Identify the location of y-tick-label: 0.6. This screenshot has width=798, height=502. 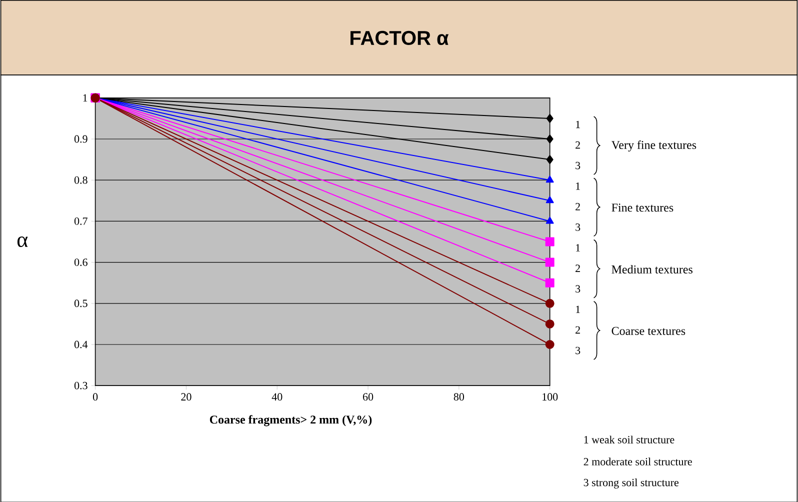
(81, 262).